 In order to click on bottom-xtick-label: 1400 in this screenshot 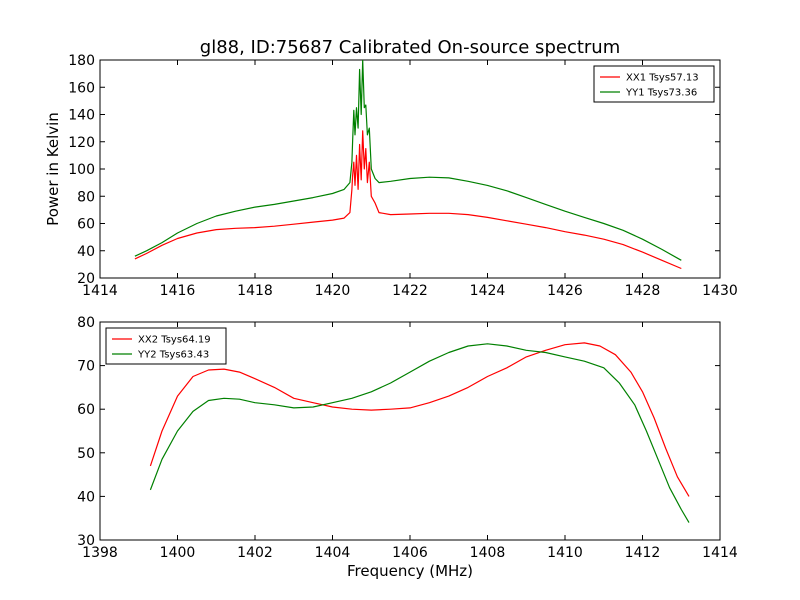, I will do `click(178, 553)`.